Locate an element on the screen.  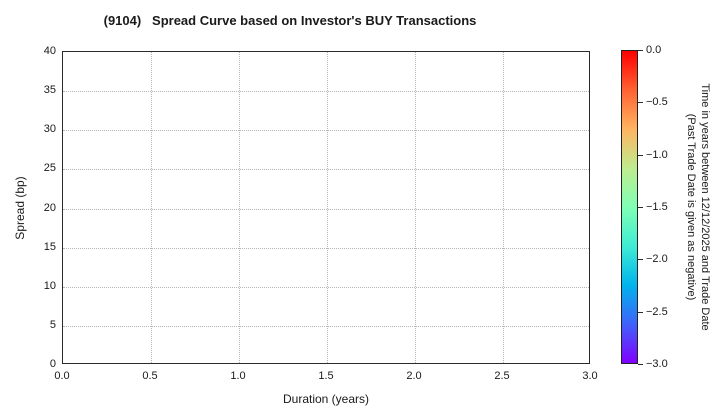
y-tick-label: 10 is located at coordinates (49, 285).